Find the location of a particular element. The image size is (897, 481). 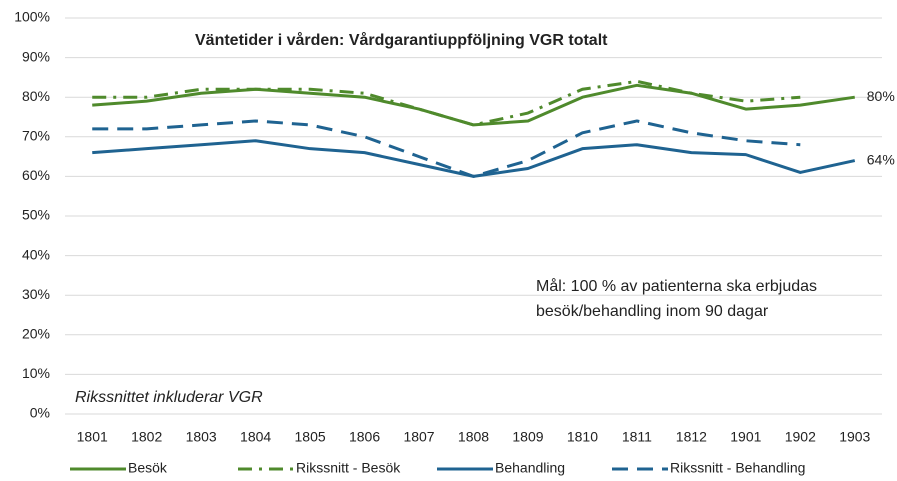

x-tick-label: 1803 is located at coordinates (201, 437).